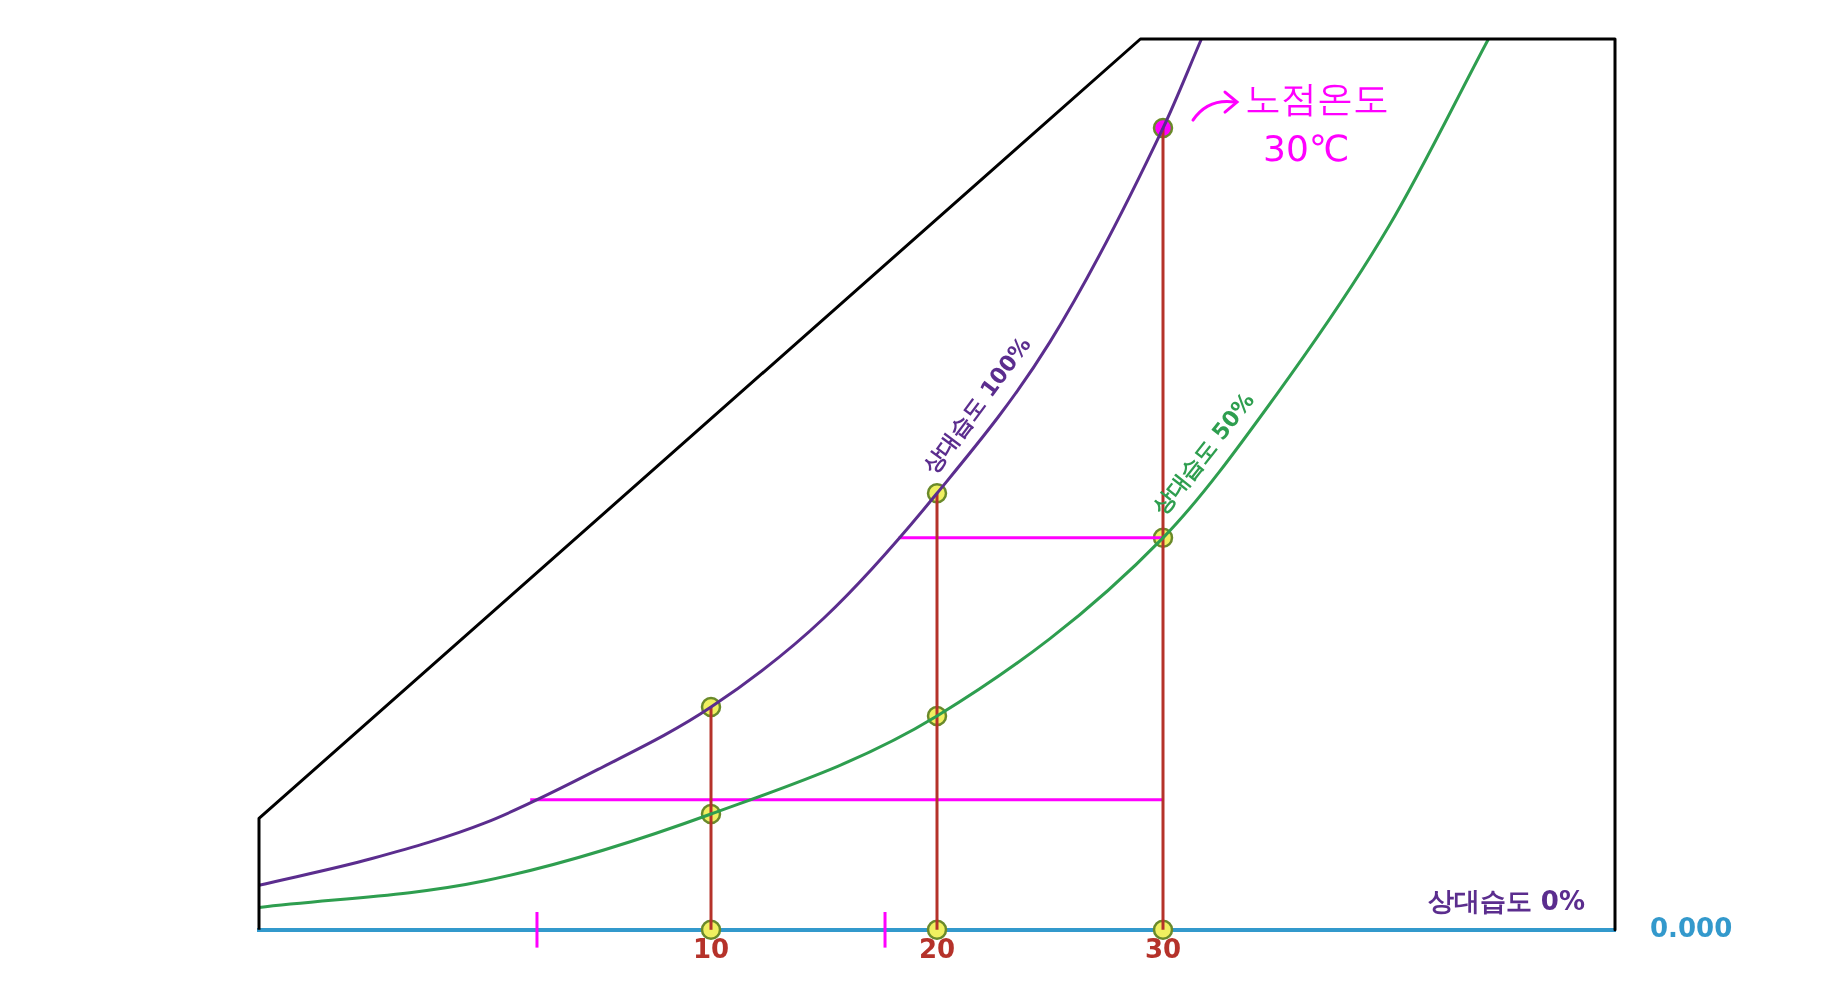 The height and width of the screenshot is (981, 1848). Describe the element at coordinates (1691, 927) in the screenshot. I see `annotation: 0.000` at that location.